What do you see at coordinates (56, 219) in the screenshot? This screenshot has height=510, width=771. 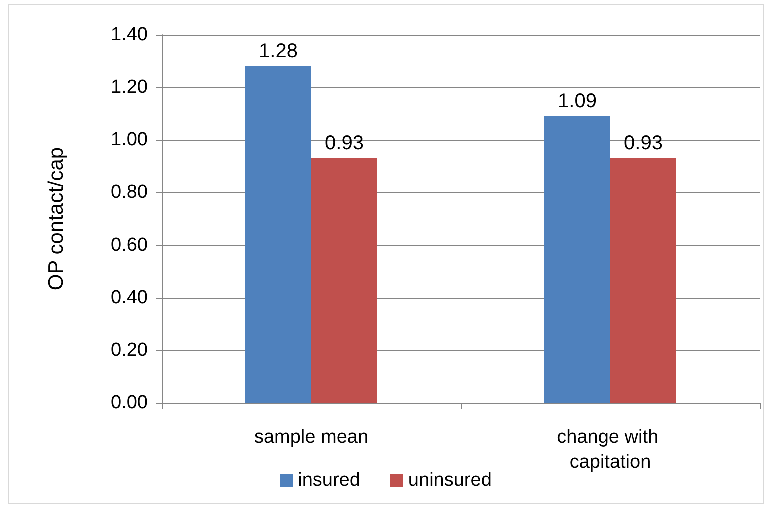 I see `y-axis-title: OP contact/cap` at bounding box center [56, 219].